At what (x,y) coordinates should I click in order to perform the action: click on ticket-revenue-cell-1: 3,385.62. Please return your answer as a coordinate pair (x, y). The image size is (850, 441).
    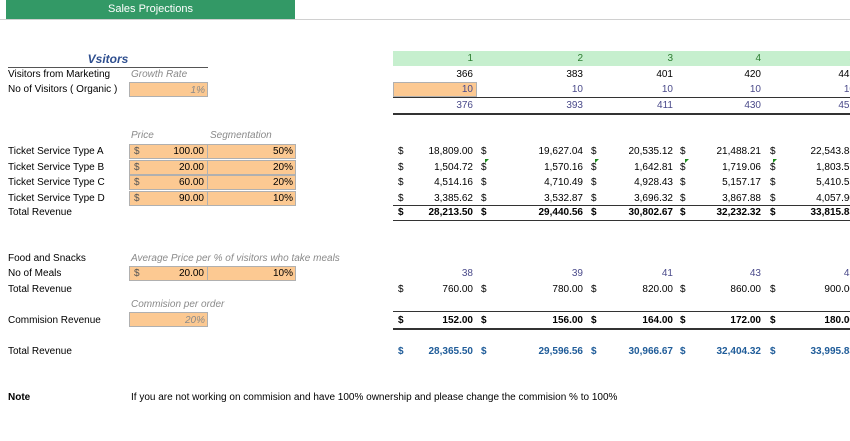
    Looking at the image, I should click on (453, 198).